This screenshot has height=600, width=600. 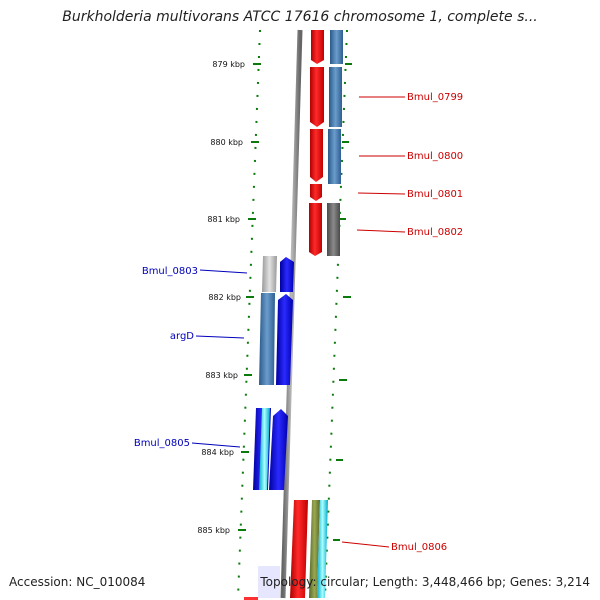 I want to click on tick-label: 884 kbp, so click(x=217, y=452).